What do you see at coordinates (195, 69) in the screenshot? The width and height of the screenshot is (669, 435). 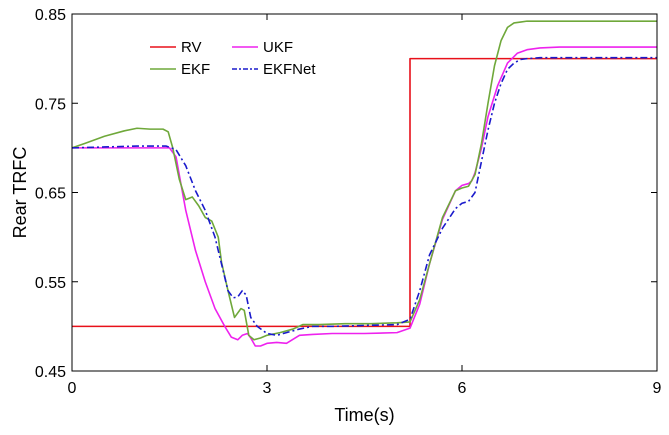 I see `legend-label-ekf: EKF` at bounding box center [195, 69].